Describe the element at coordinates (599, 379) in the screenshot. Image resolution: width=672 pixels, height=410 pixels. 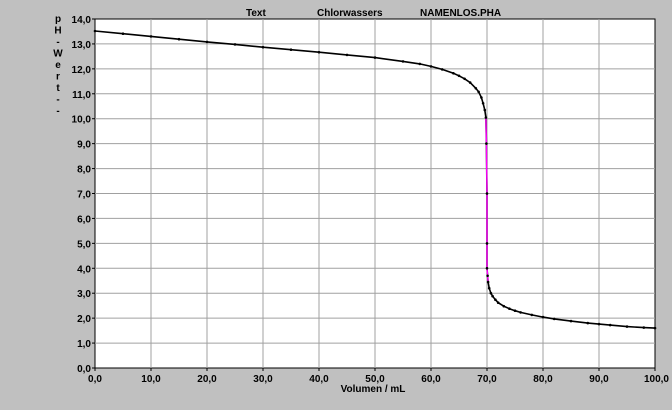
I see `x-tick-label: 90,0` at that location.